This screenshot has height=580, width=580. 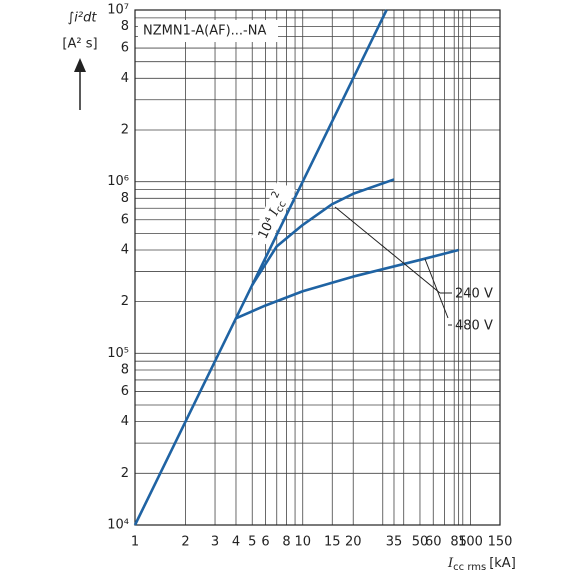 What do you see at coordinates (118, 181) in the screenshot?
I see `y-tick-label: 10⁶` at bounding box center [118, 181].